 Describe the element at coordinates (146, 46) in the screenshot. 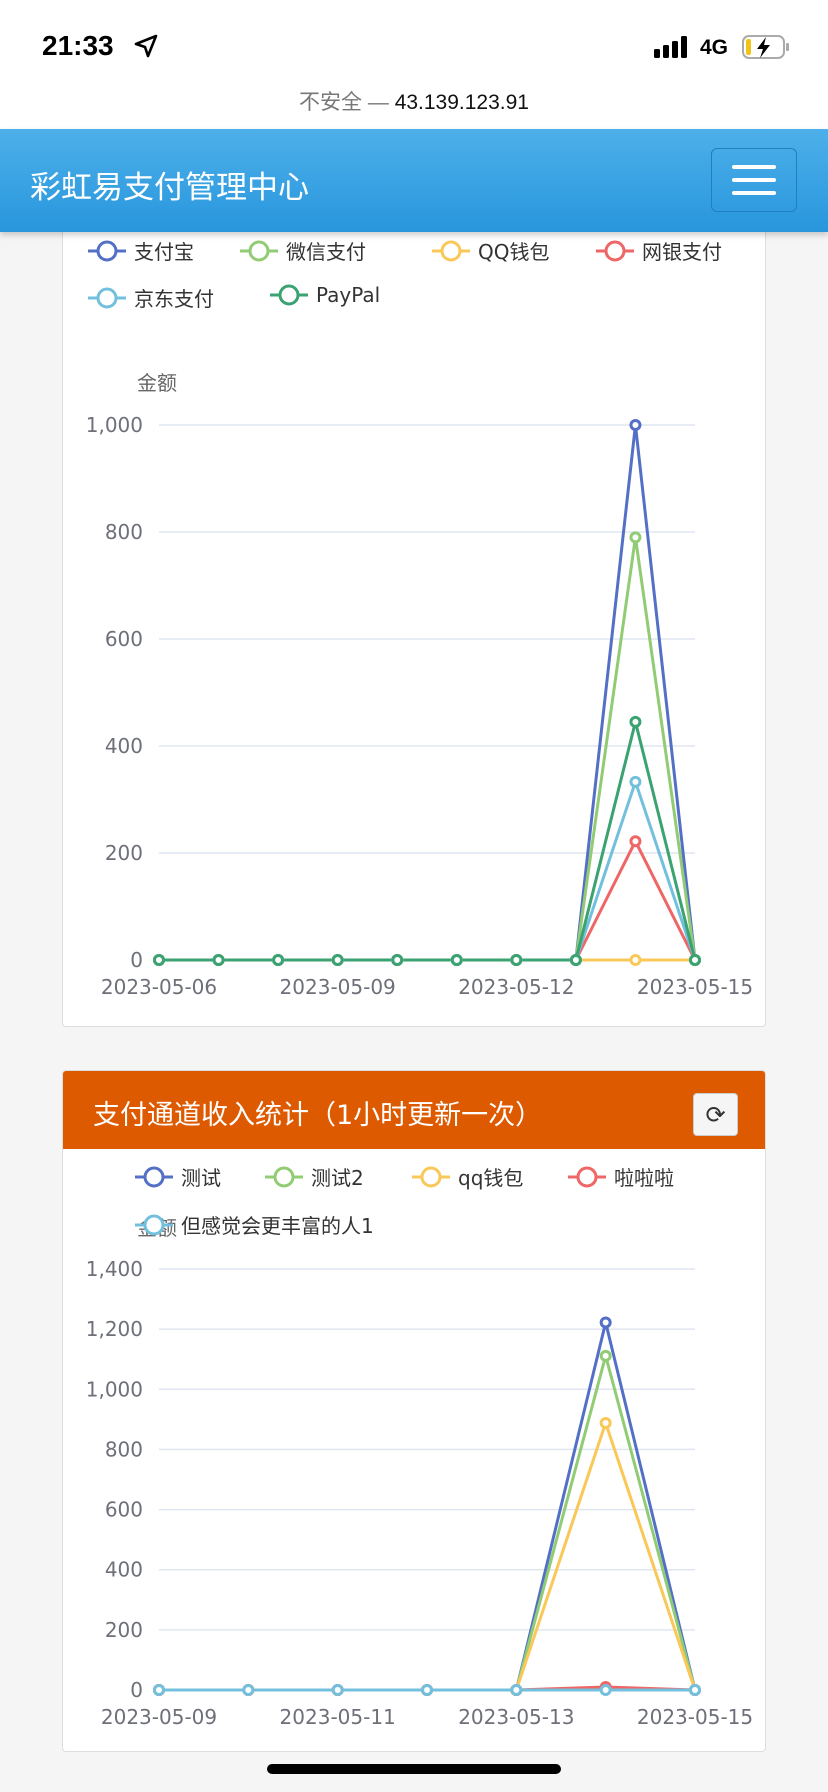

I see `location-arrow-icon` at that location.